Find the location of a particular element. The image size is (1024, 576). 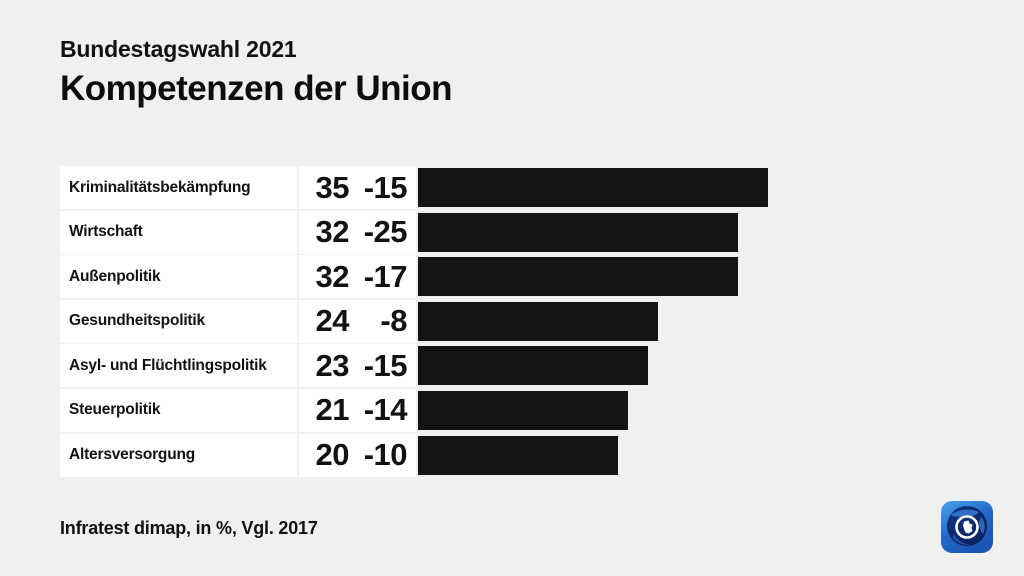

value-delta: -10 is located at coordinates (385, 455).